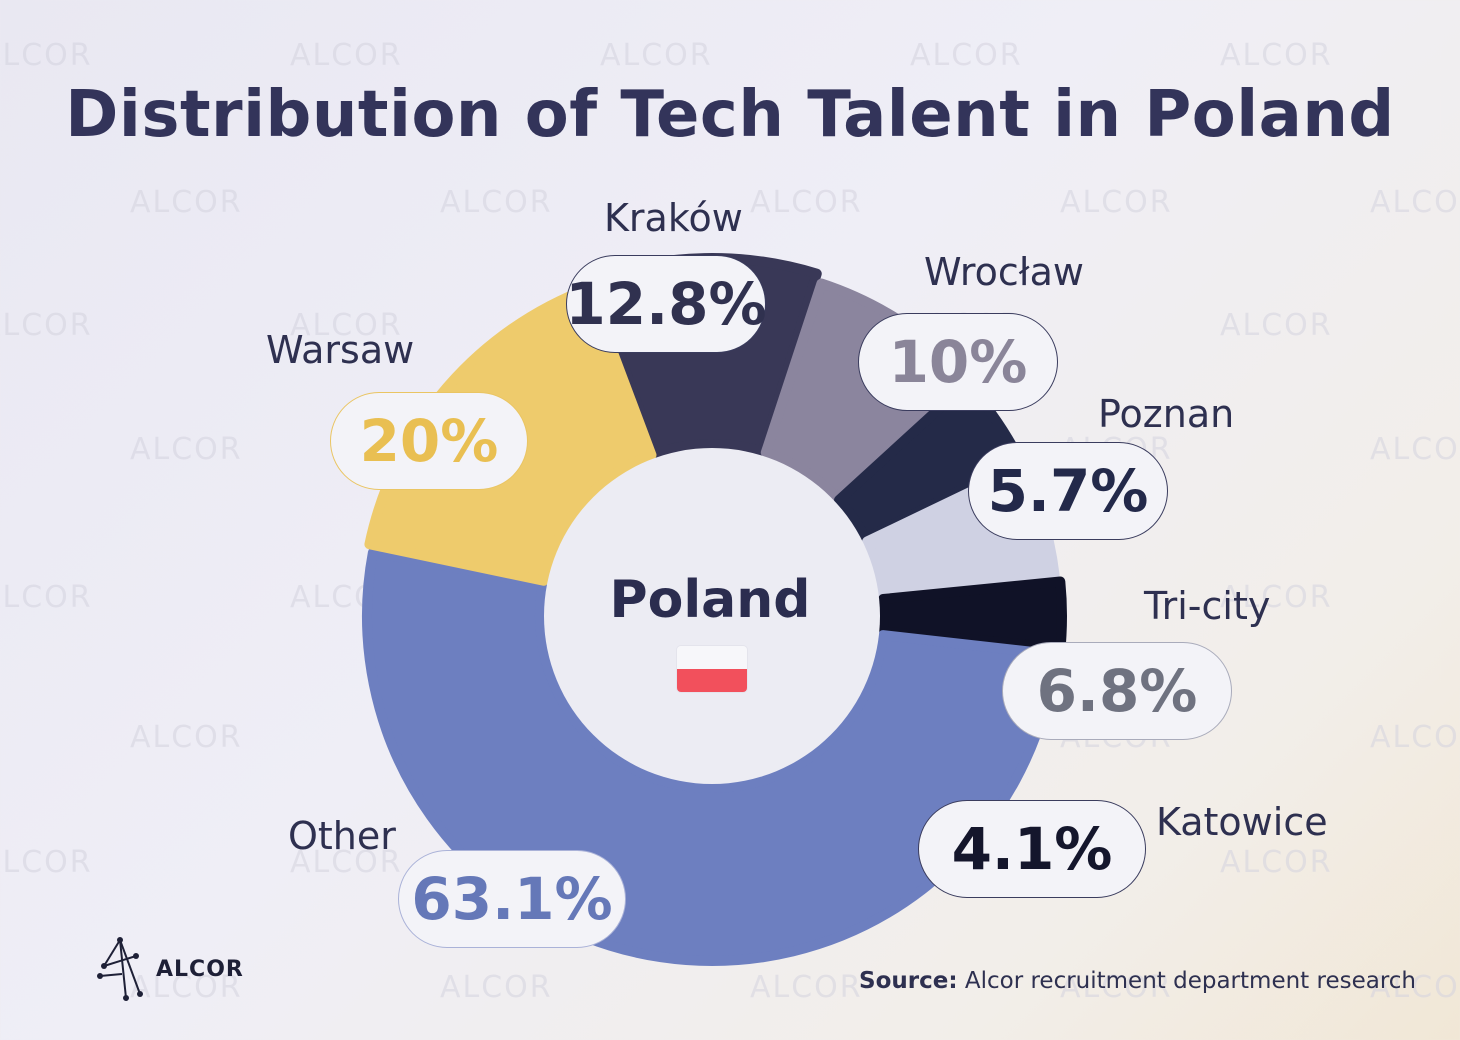 Image resolution: width=1460 pixels, height=1040 pixels. Describe the element at coordinates (342, 836) in the screenshot. I see `city-label-other: Other` at that location.